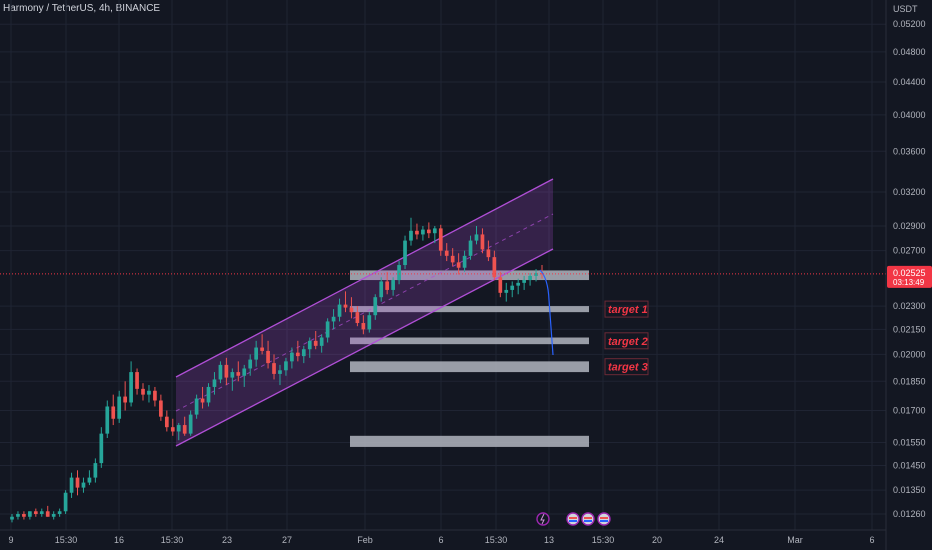 Image resolution: width=932 pixels, height=550 pixels. What do you see at coordinates (364, 347) in the screenshot?
I see `channel-lower-line` at bounding box center [364, 347].